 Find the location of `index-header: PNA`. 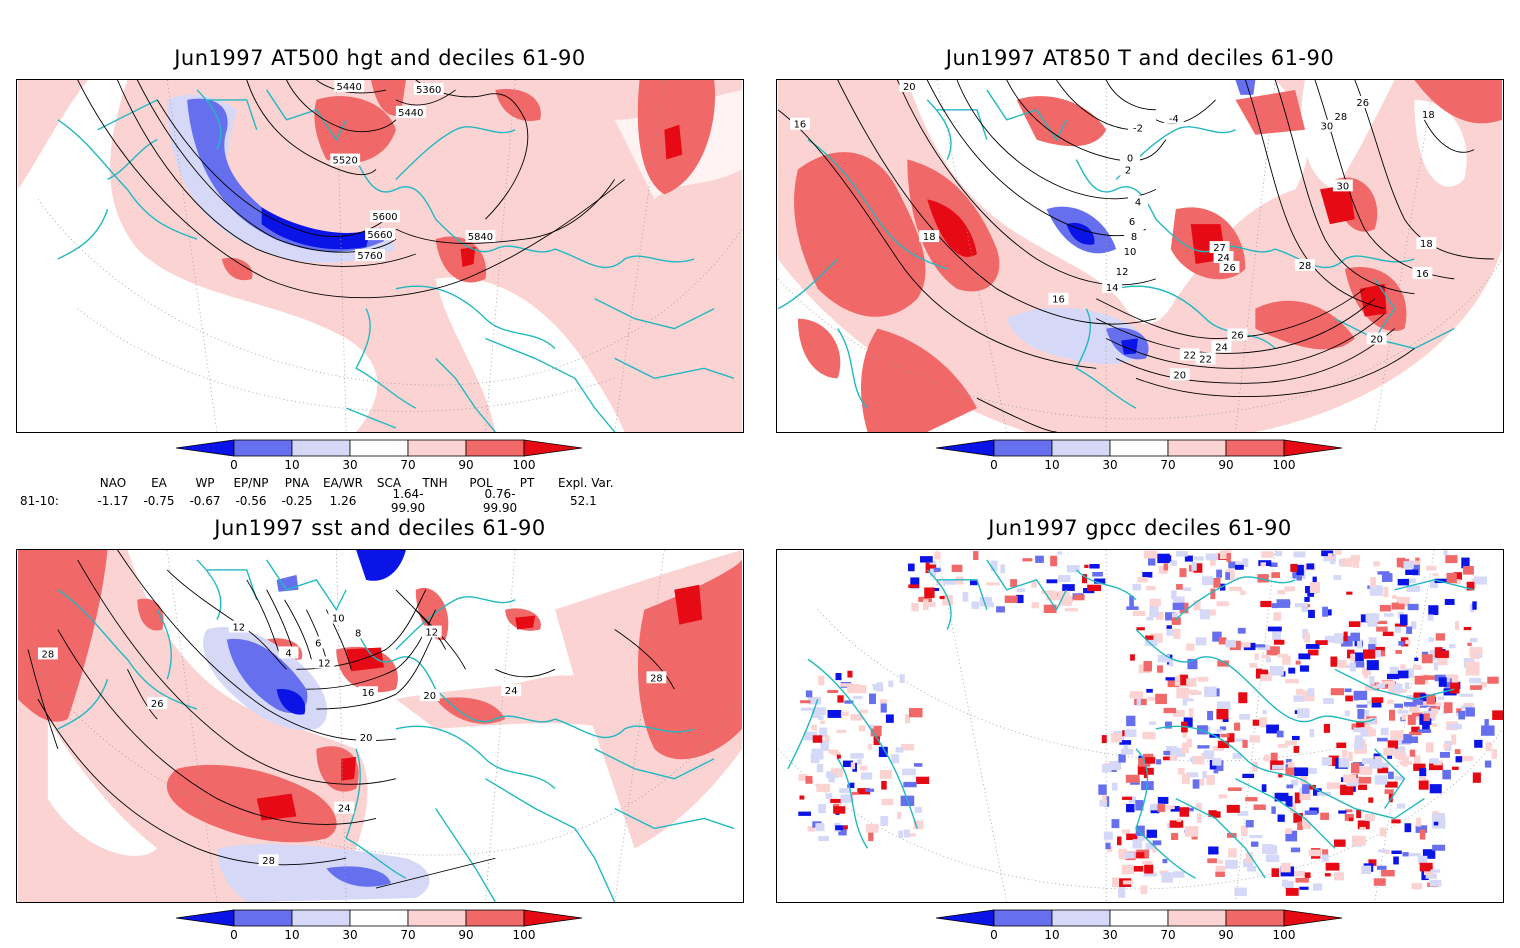

index-header: PNA is located at coordinates (297, 483).